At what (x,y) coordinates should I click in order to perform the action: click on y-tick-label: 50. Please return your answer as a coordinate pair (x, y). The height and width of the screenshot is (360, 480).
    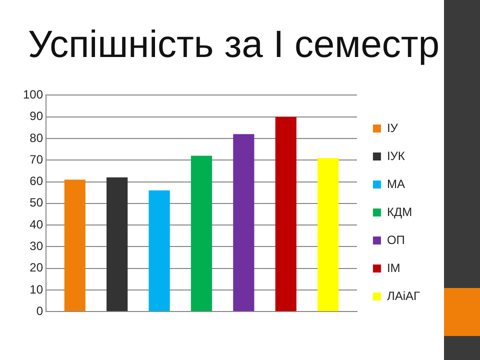
    Looking at the image, I should click on (37, 203).